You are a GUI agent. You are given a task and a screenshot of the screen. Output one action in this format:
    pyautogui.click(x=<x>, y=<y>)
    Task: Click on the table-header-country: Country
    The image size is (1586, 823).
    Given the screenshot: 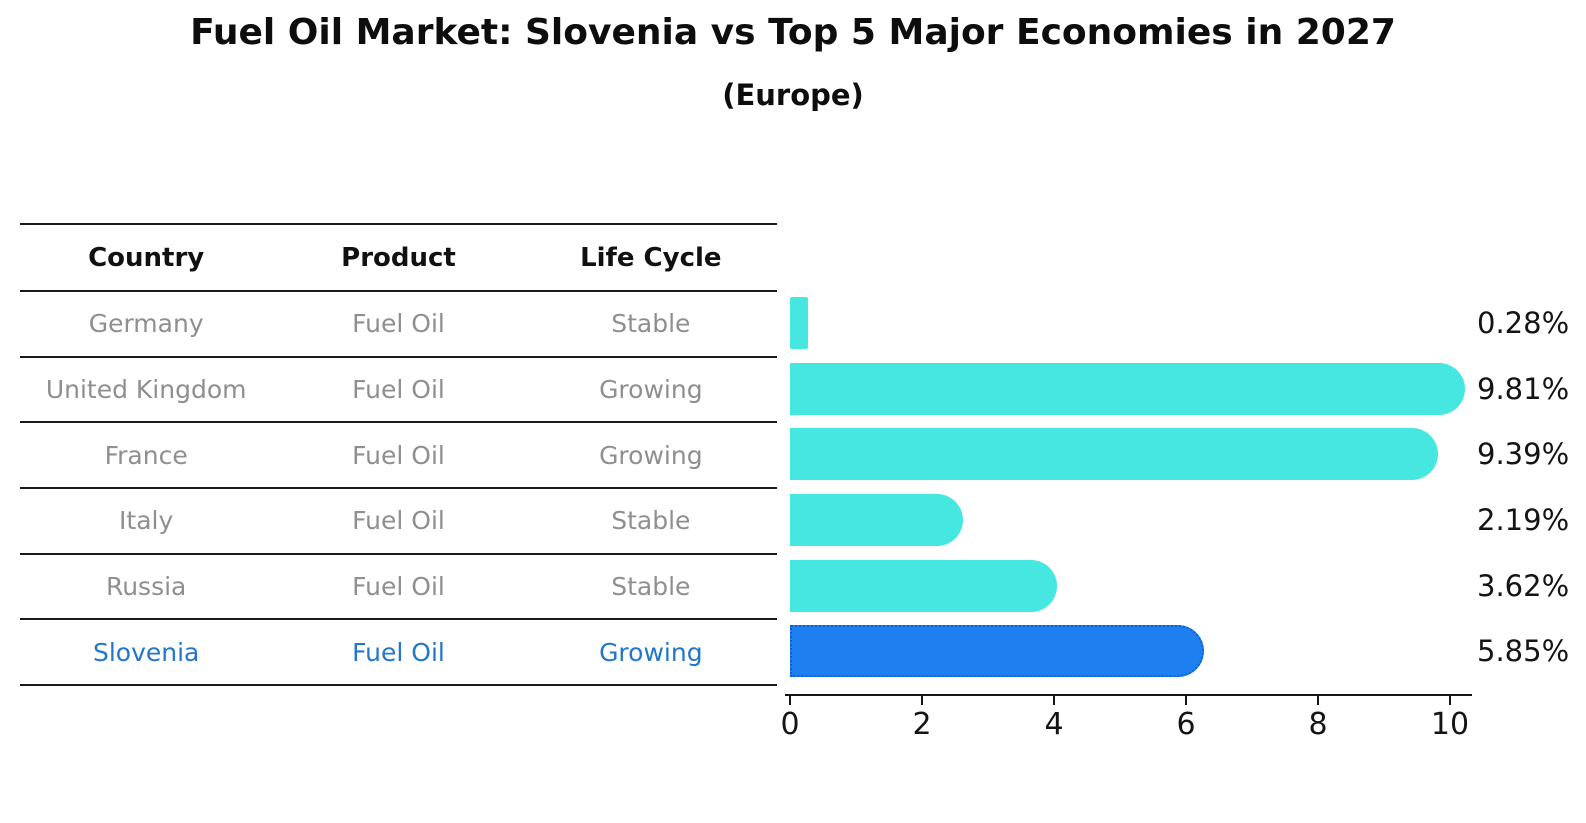 What is the action you would take?
    pyautogui.click(x=146, y=257)
    